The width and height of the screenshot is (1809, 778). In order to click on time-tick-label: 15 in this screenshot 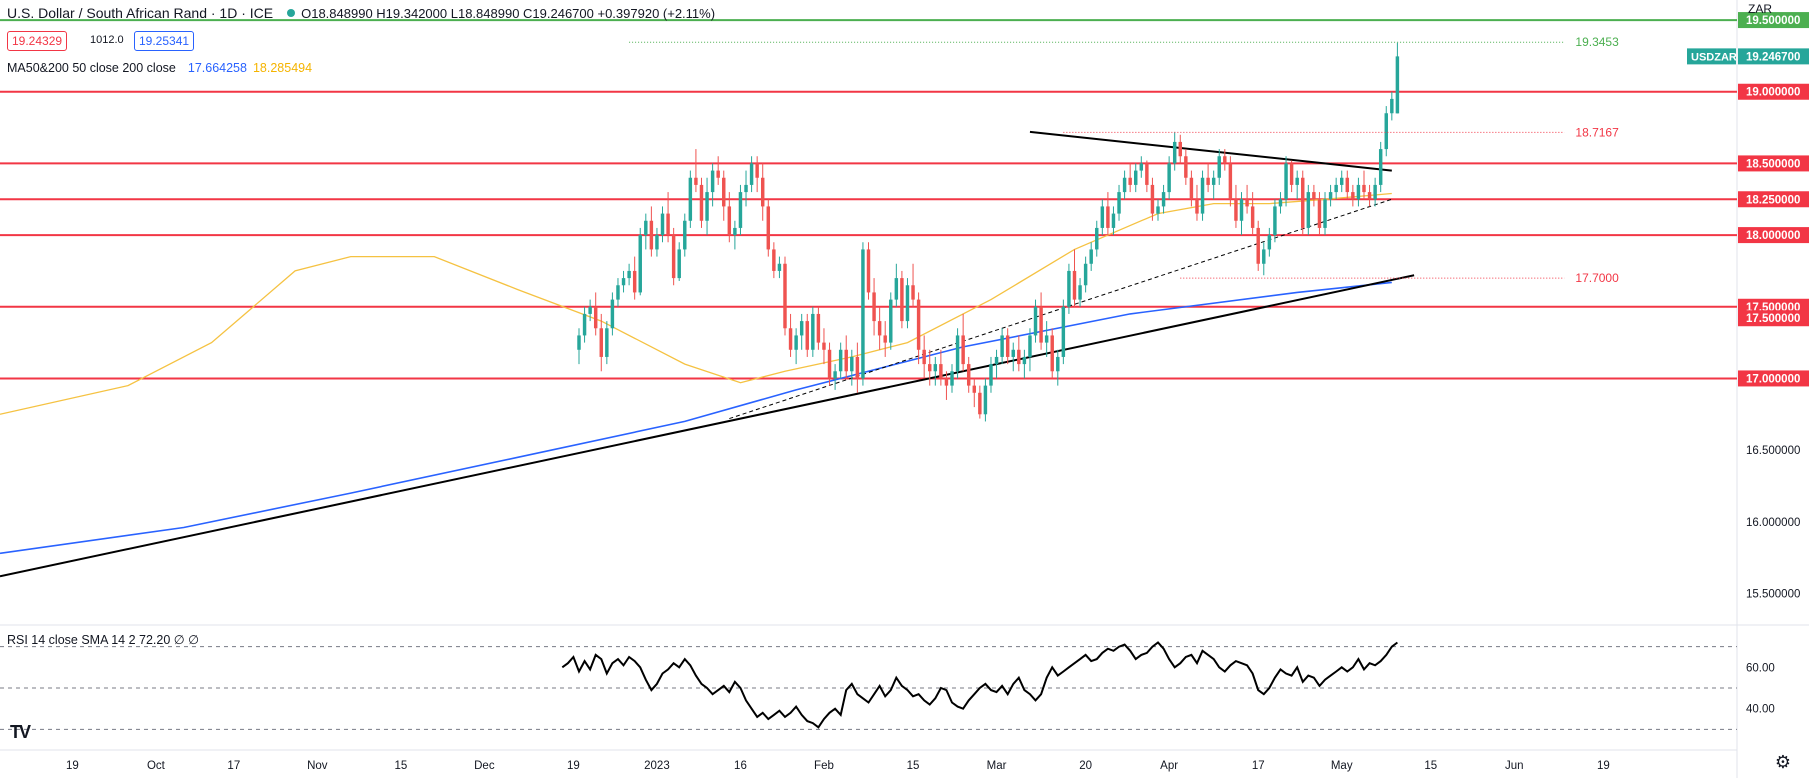, I will do `click(1430, 766)`.